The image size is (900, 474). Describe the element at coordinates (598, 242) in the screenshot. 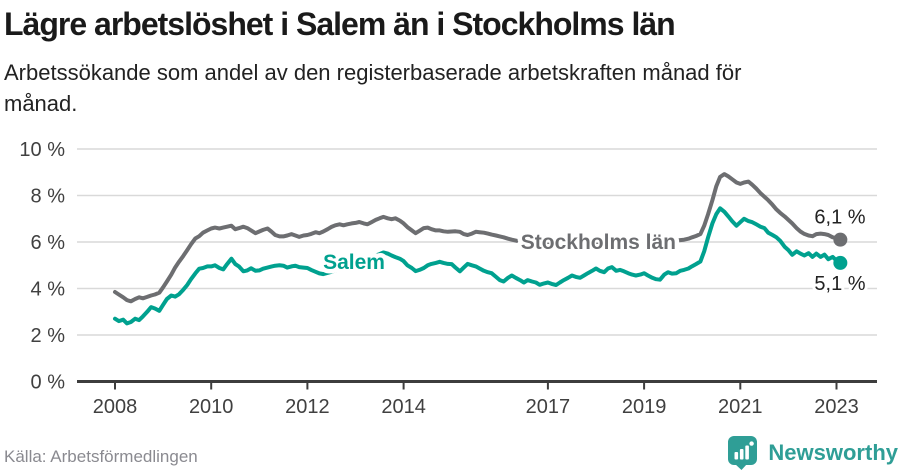

I see `series-label-stockholms-lan: Stockholms län` at that location.